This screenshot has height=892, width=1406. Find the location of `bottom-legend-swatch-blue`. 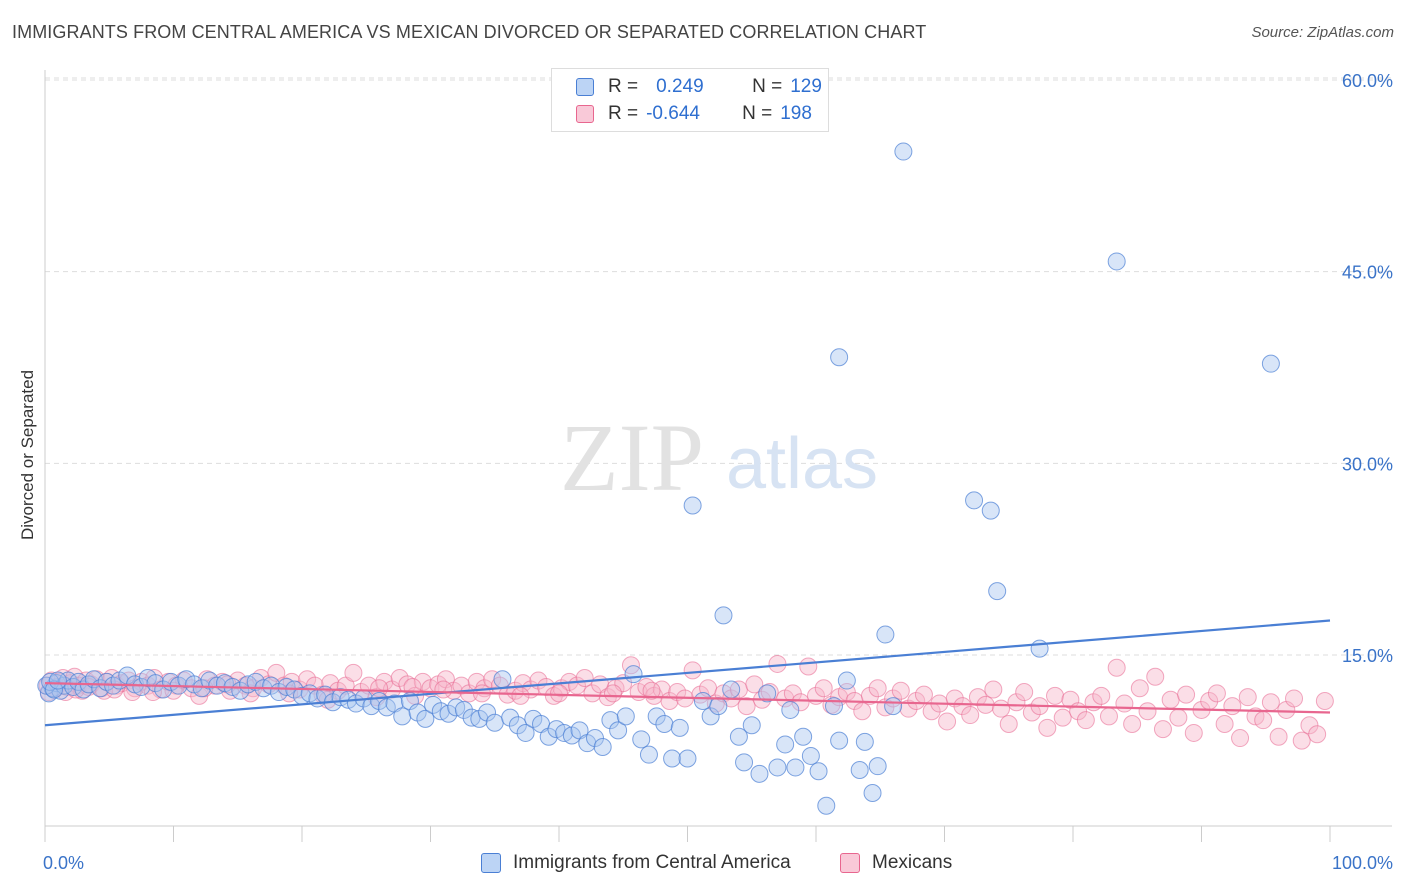

bottom-legend-swatch-blue is located at coordinates (491, 863).